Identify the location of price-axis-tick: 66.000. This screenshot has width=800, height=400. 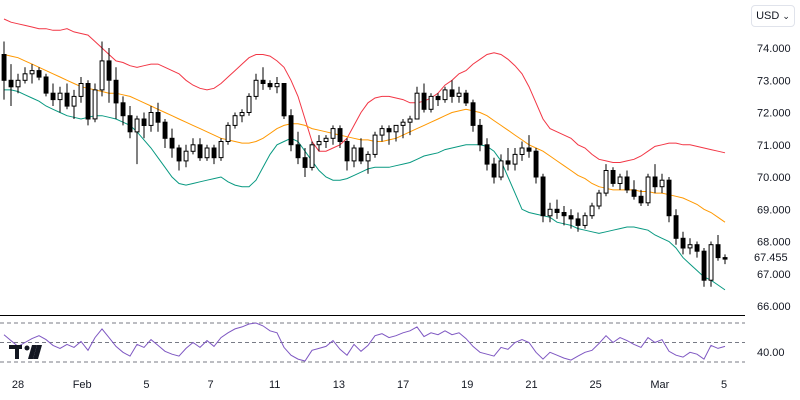
(774, 307).